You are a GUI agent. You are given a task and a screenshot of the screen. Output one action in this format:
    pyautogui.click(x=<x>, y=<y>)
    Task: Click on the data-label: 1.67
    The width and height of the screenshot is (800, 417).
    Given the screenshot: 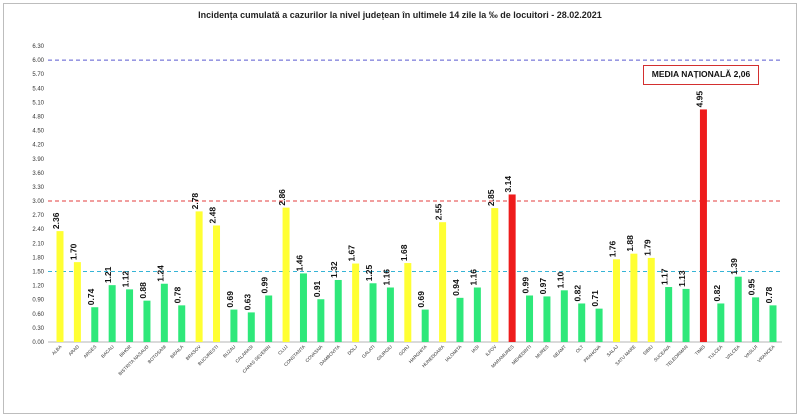 What is the action you would take?
    pyautogui.click(x=352, y=253)
    